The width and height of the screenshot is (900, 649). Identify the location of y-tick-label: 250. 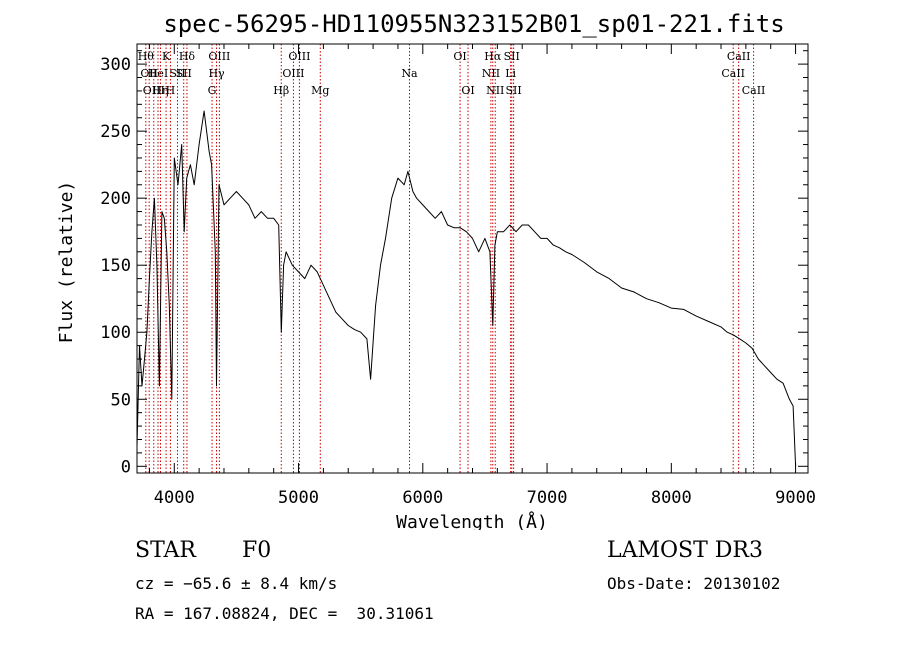
(115, 132).